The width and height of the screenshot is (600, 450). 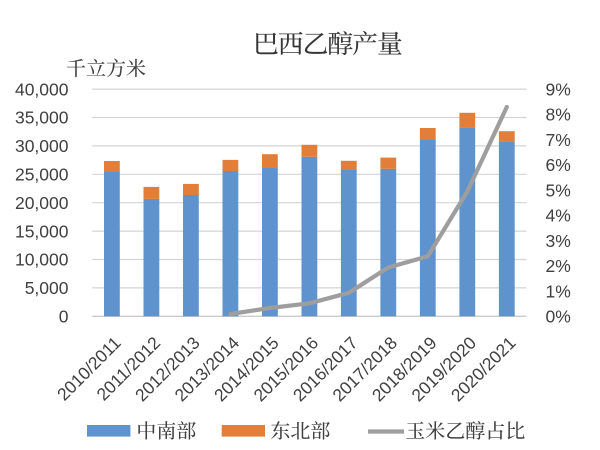 I want to click on svg-text: 5,000, so click(x=47, y=288).